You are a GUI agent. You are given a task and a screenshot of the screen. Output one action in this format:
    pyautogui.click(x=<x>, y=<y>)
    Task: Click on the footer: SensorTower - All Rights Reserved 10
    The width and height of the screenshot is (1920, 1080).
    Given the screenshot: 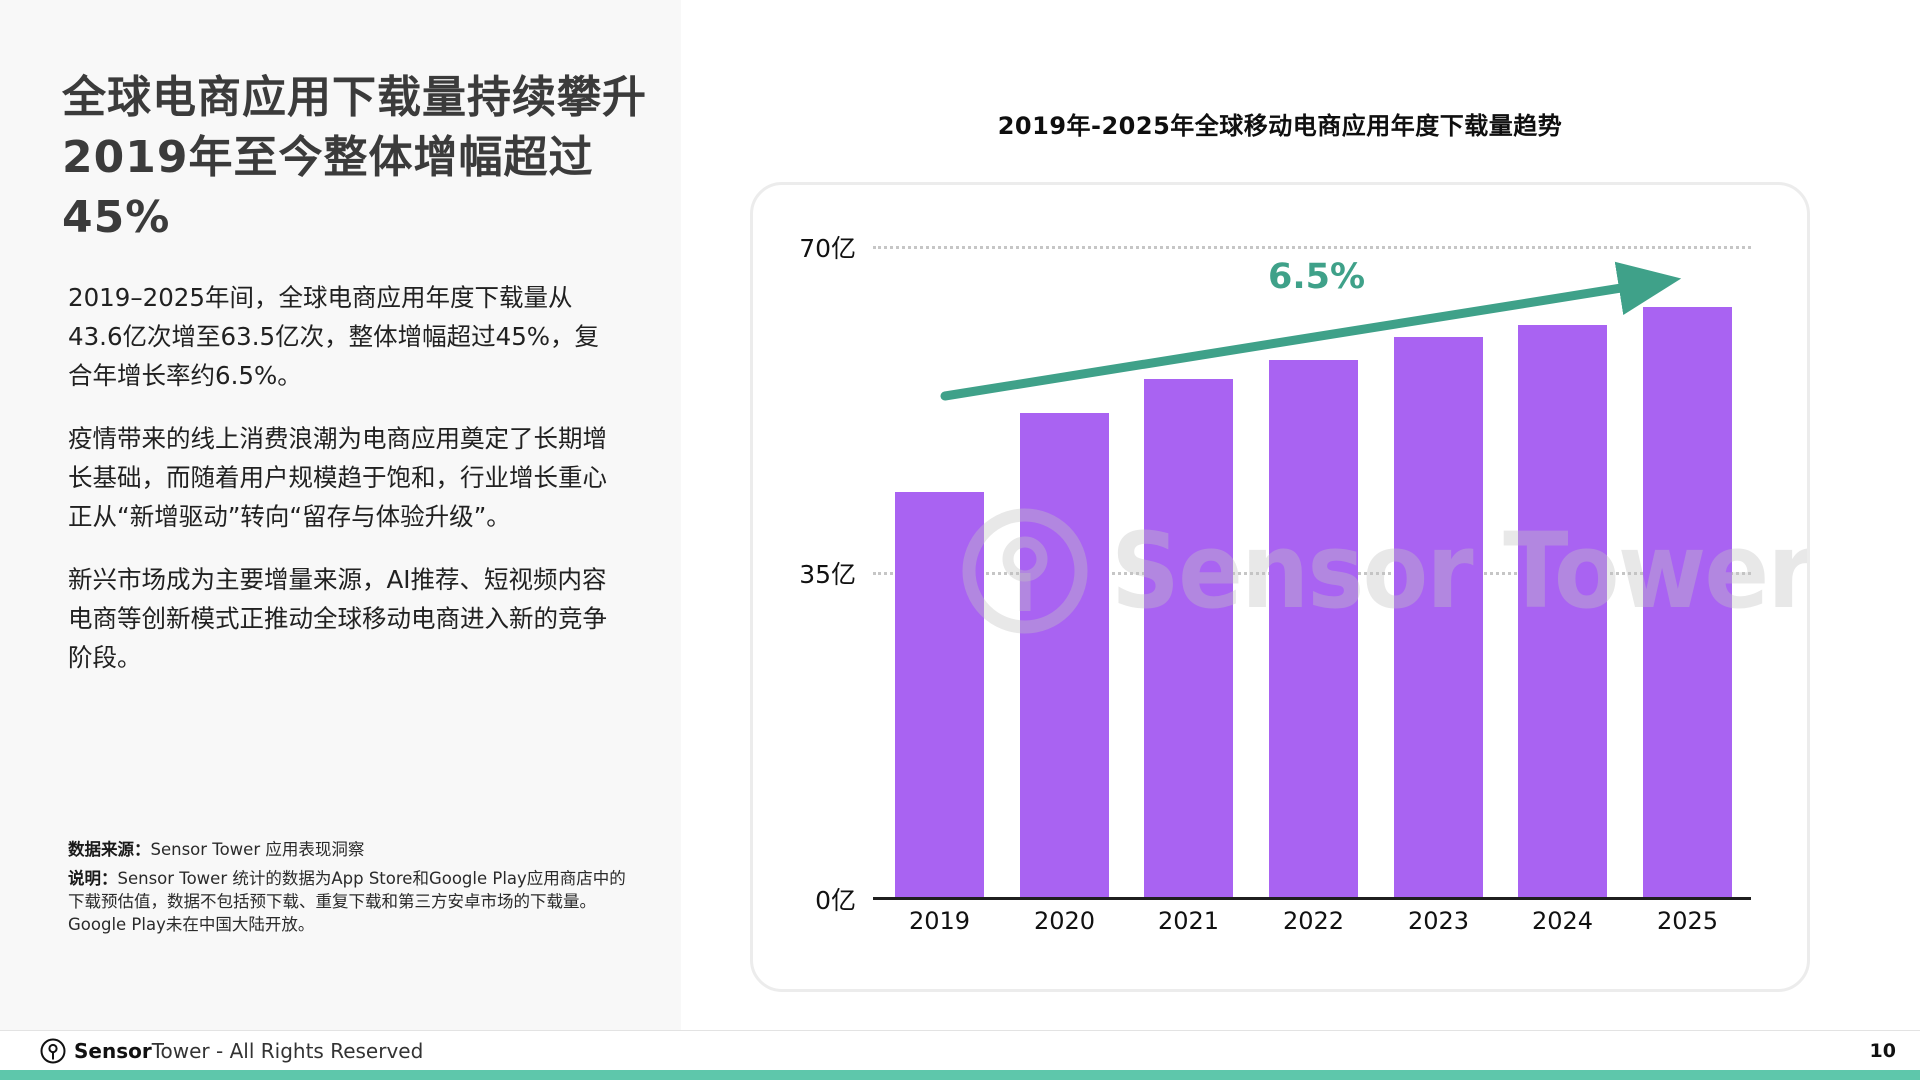 What is the action you would take?
    pyautogui.click(x=960, y=1050)
    